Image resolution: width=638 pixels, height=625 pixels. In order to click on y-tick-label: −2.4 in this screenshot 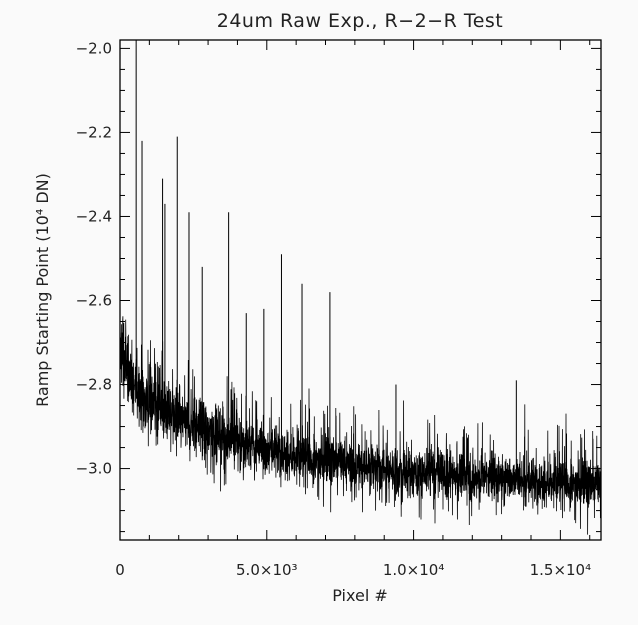, I will do `click(94, 216)`.